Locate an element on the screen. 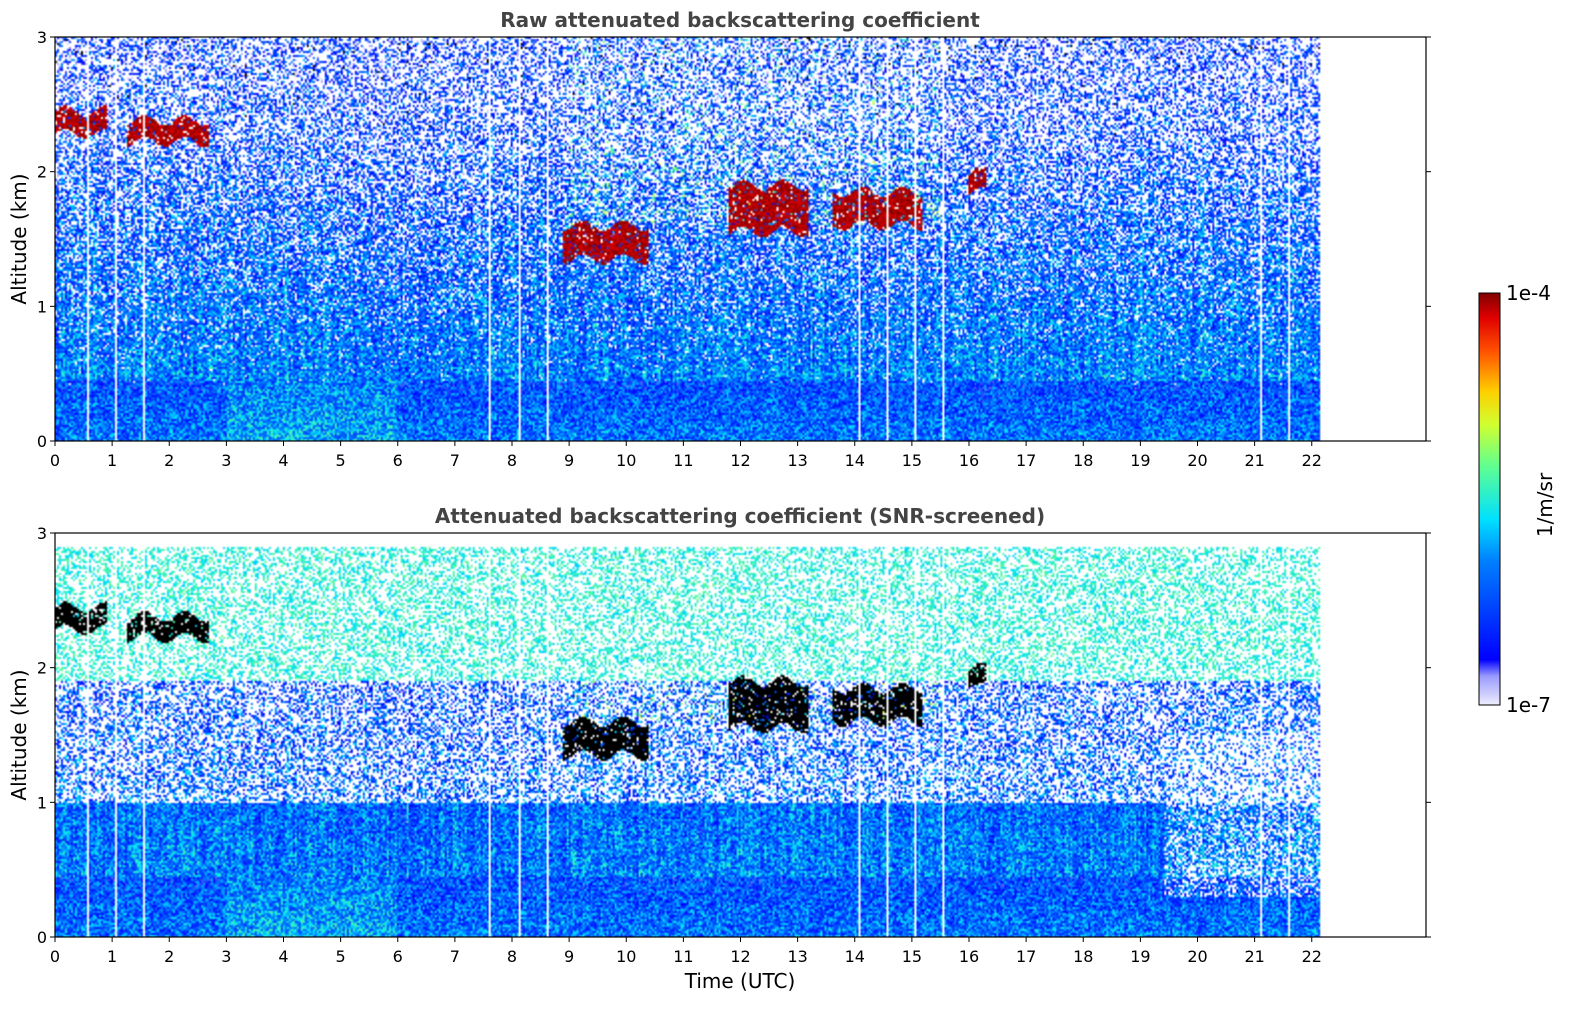 The width and height of the screenshot is (1595, 1020). colorbar-min-label: 1e-7 is located at coordinates (1528, 705).